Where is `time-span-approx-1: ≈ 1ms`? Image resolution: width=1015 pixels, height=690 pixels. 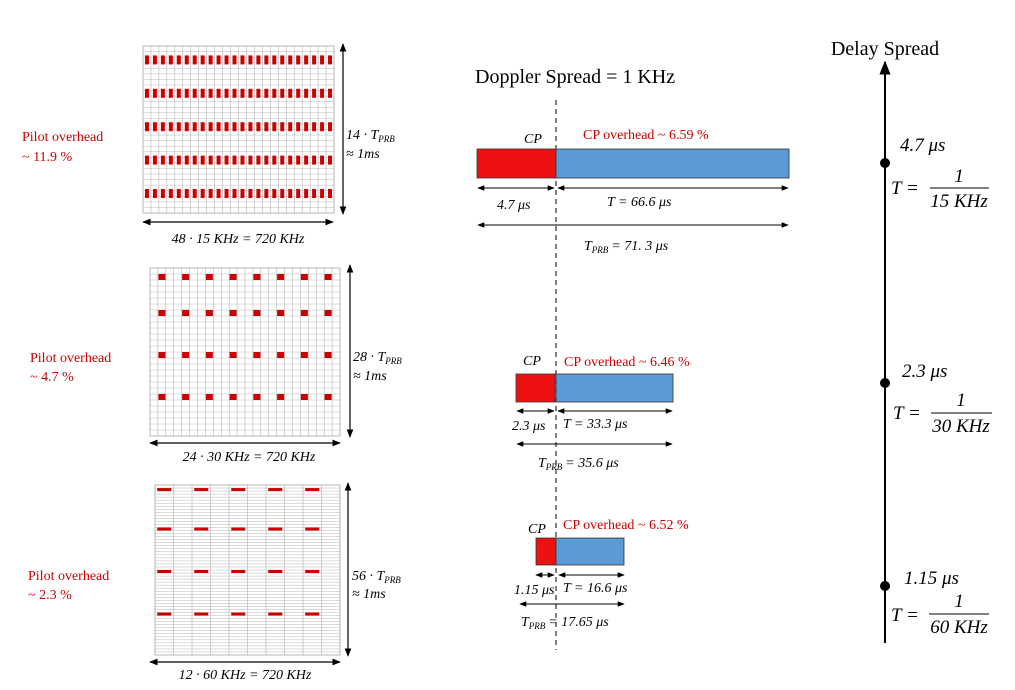
time-span-approx-1: ≈ 1ms is located at coordinates (363, 154).